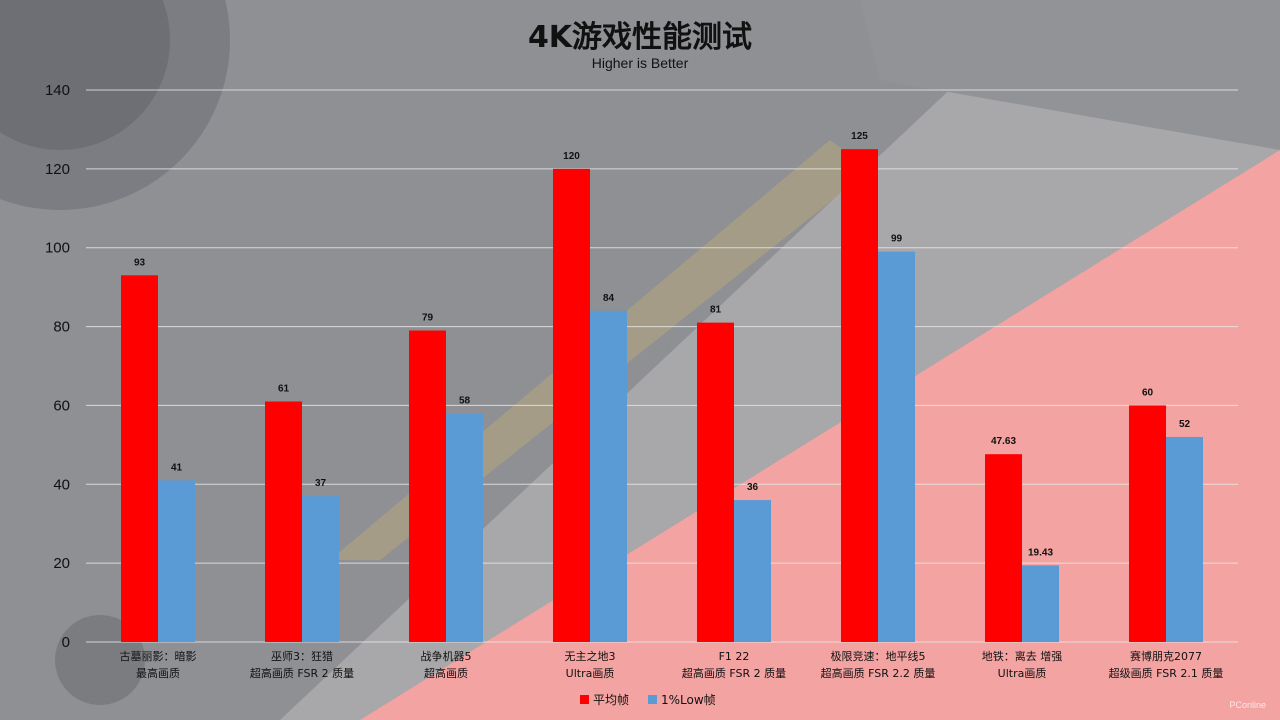 The height and width of the screenshot is (720, 1280). What do you see at coordinates (652, 699) in the screenshot?
I see `legend-swatch-1pct-low` at bounding box center [652, 699].